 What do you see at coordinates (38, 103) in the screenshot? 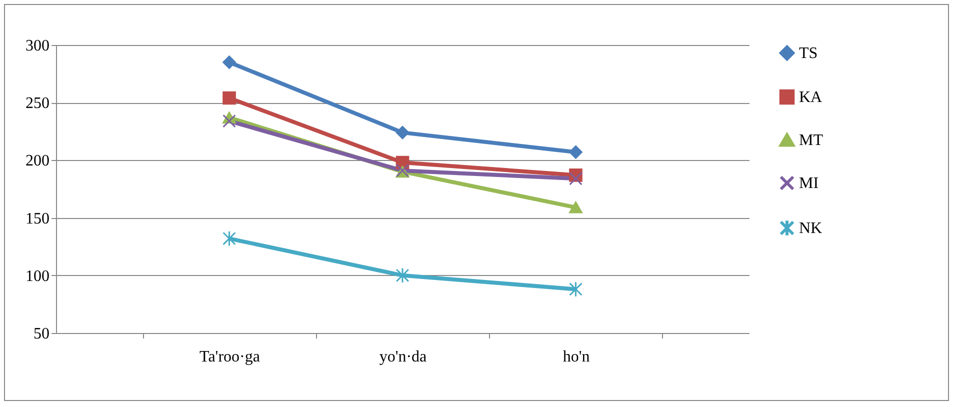
I see `y-tick-label: 250` at bounding box center [38, 103].